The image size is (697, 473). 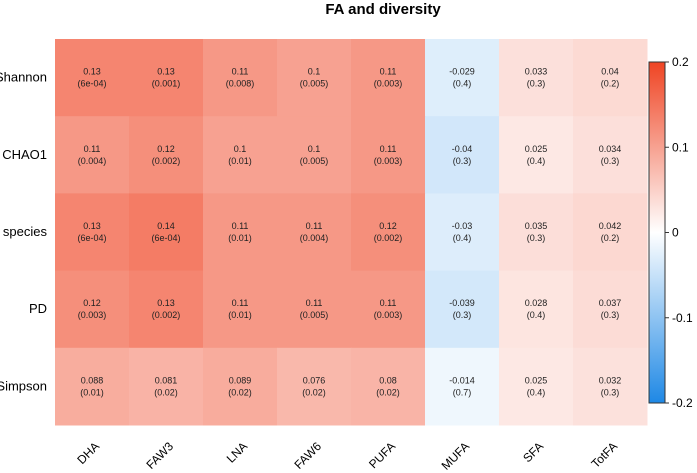 I want to click on legend-tick-label: 0, so click(x=675, y=233).